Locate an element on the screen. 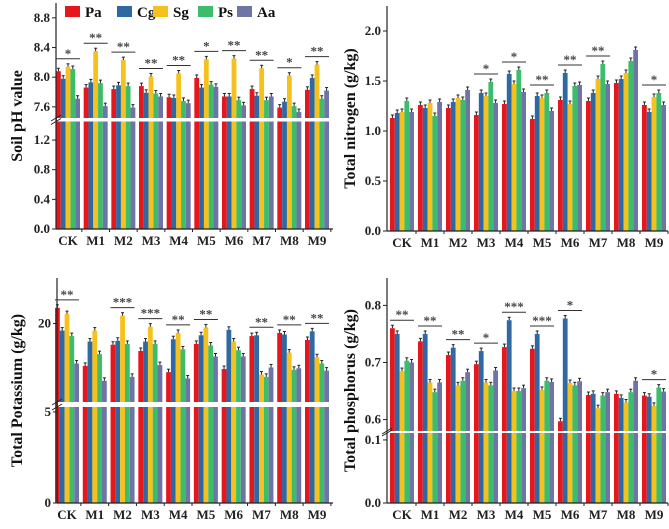  bar-Sg-CK is located at coordinates (402, 437).